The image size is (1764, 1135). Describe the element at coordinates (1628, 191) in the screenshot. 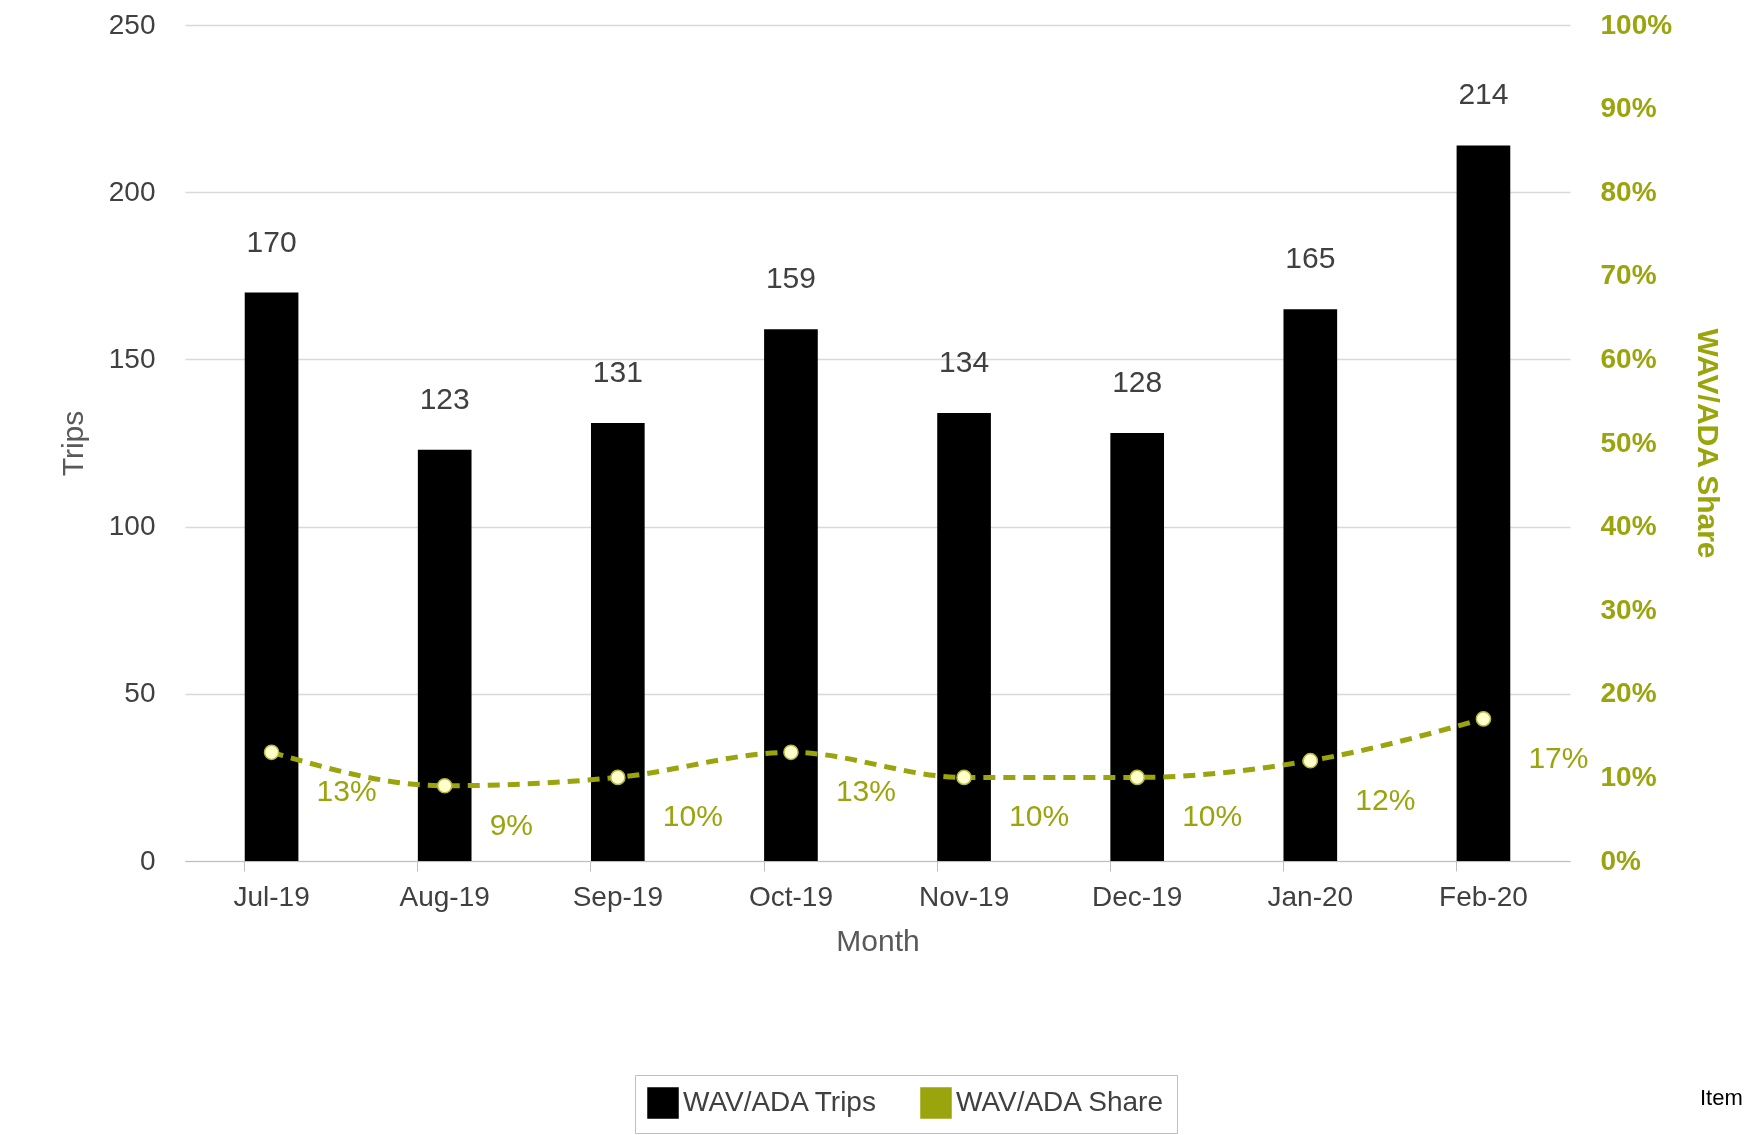

I see `y2-tick-label: 80%` at that location.